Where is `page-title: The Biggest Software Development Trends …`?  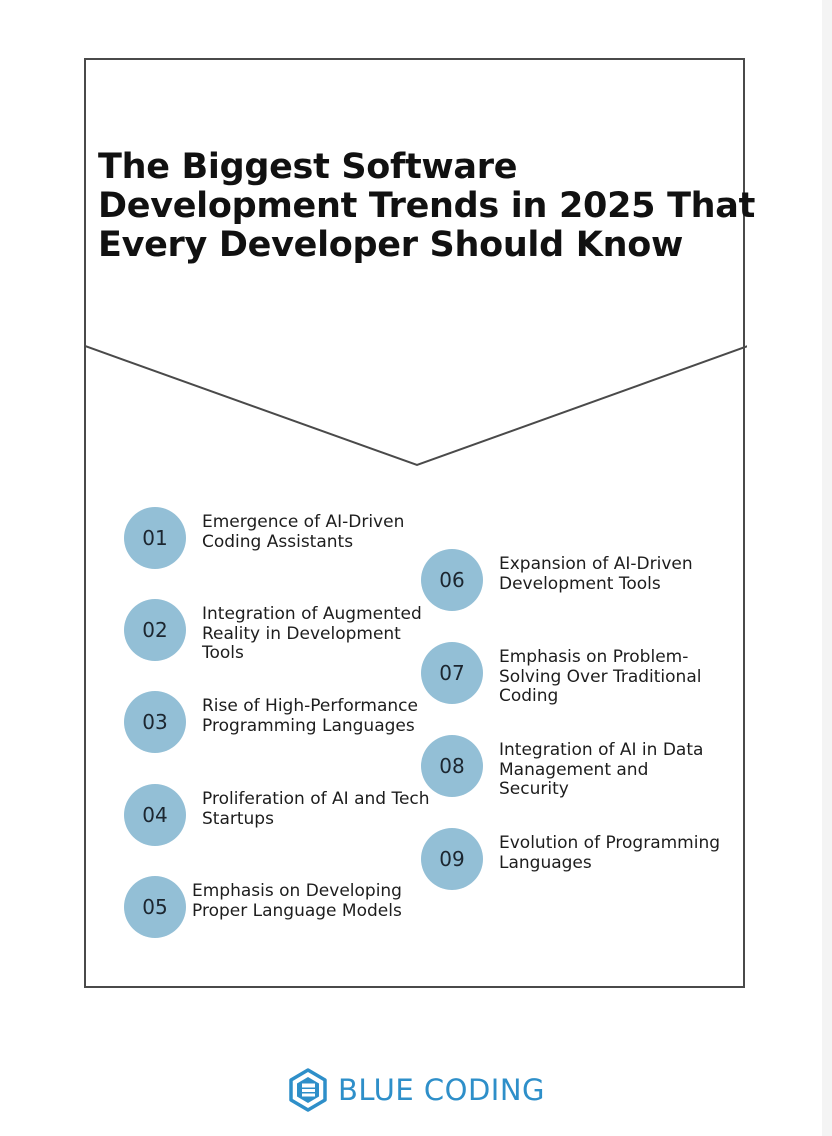 page-title: The Biggest Software Development Trends … is located at coordinates (427, 206).